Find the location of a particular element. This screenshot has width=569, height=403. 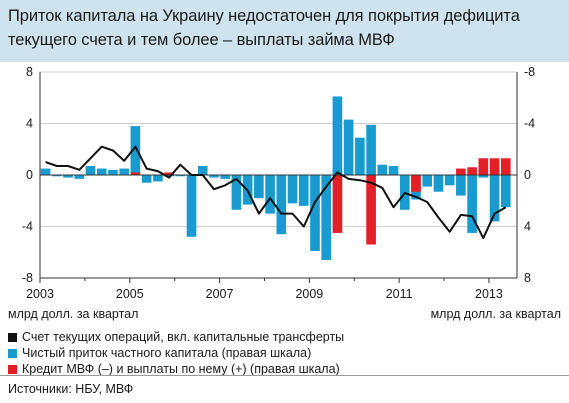

x-tick-label-1: 2005 is located at coordinates (130, 294).